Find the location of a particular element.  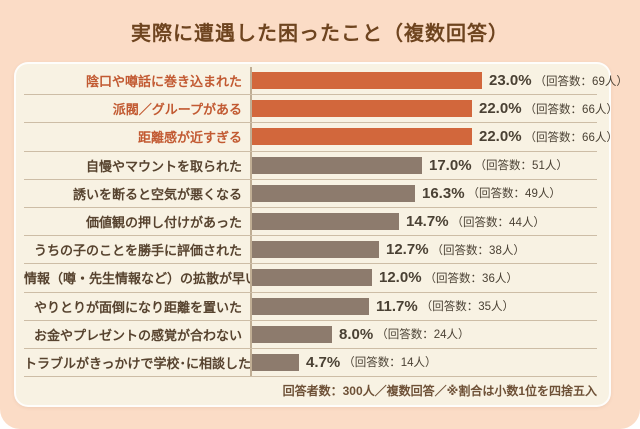

chart-row: 派閥／グループがある 22.0% （回答数：66人） is located at coordinates (321, 109).